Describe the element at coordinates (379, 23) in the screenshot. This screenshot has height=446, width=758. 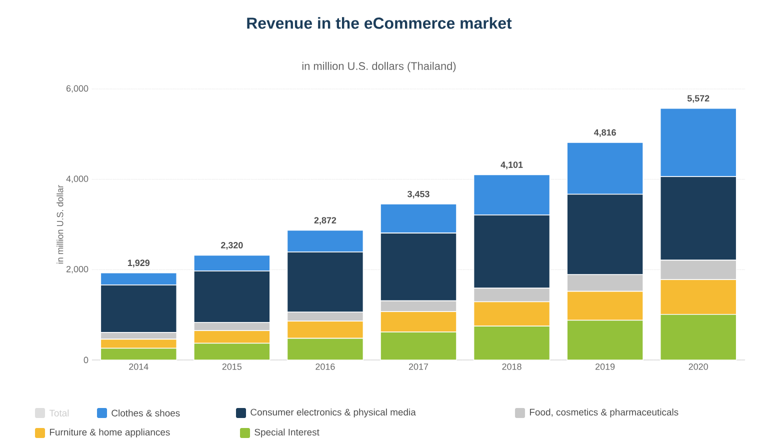
I see `chart-title: Revenue in the eCommerce market` at that location.